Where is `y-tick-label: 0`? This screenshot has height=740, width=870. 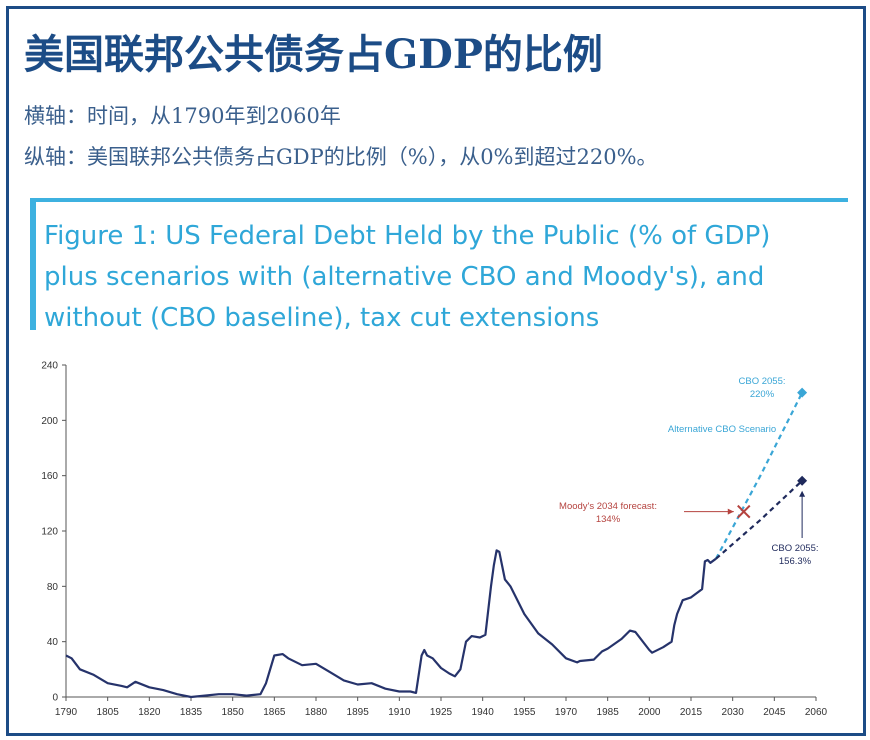 y-tick-label: 0 is located at coordinates (55, 698).